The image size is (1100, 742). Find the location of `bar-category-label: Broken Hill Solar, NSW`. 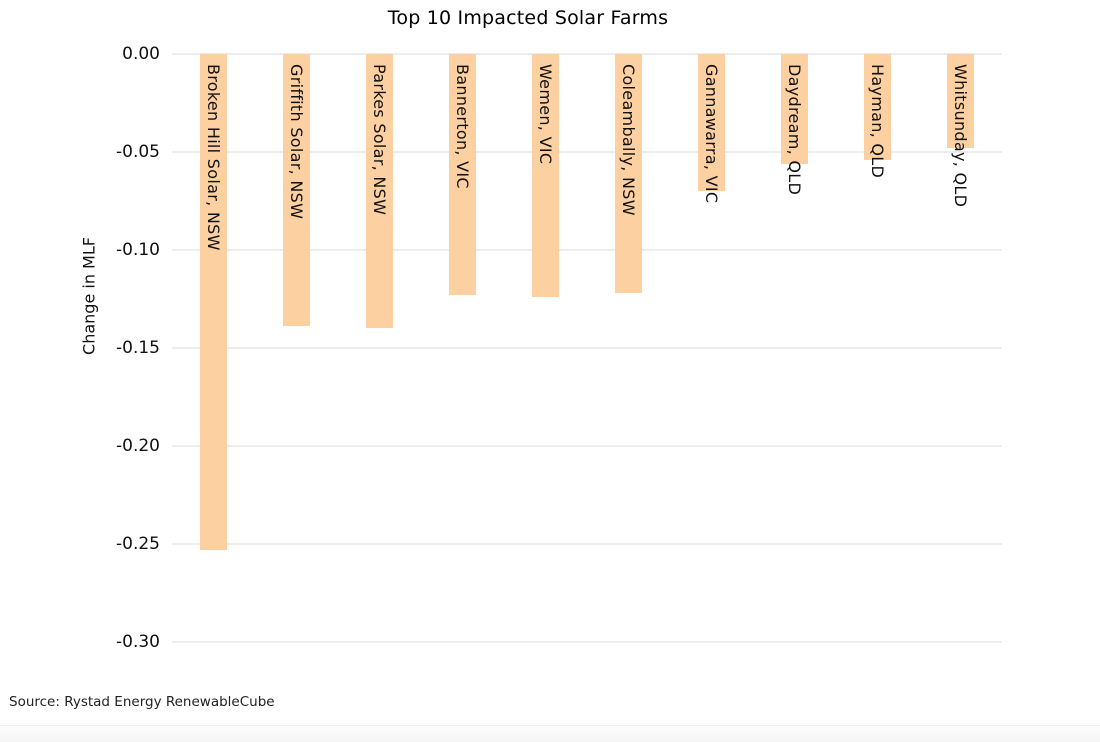

bar-category-label: Broken Hill Solar, NSW is located at coordinates (213, 152).